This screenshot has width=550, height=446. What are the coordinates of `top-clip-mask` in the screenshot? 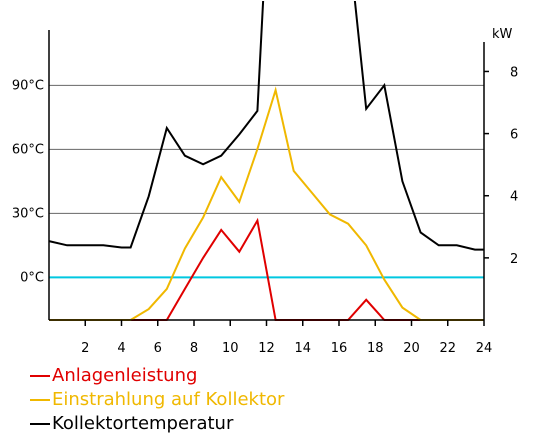 It's located at (275, 0).